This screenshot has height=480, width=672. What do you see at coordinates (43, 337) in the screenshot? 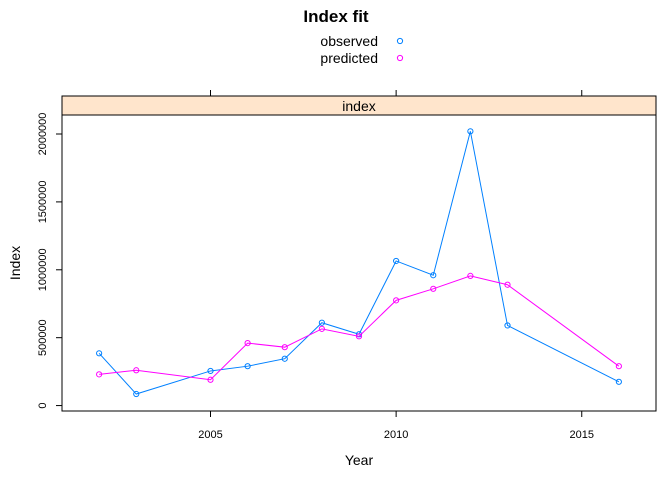
I see `y-tick-label-500000: 500000` at bounding box center [43, 337].